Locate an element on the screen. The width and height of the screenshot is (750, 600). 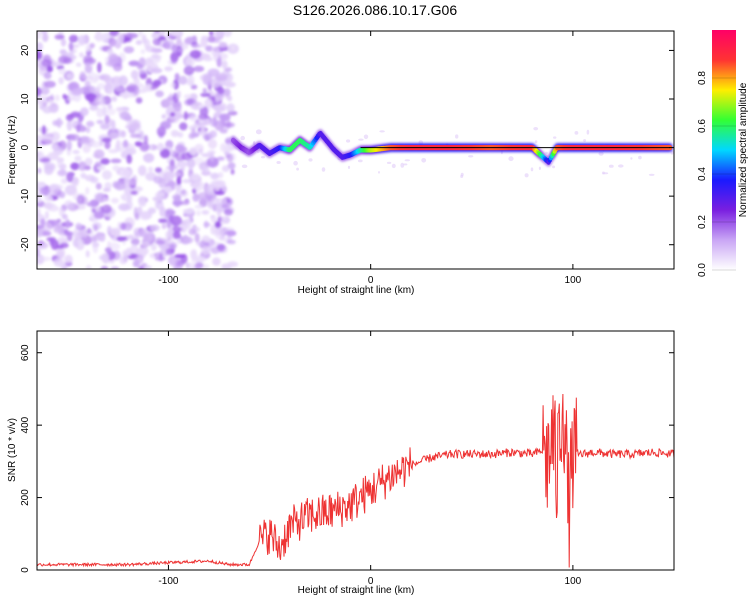
colorbar-tick-label: 0.6 is located at coordinates (702, 126).